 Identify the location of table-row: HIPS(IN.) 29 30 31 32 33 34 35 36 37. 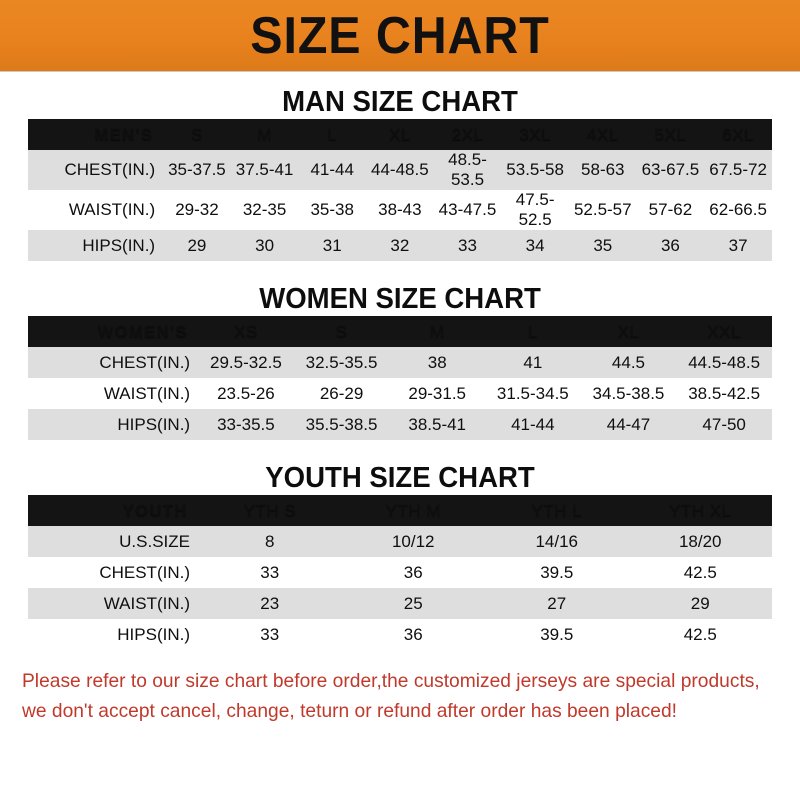
(400, 245).